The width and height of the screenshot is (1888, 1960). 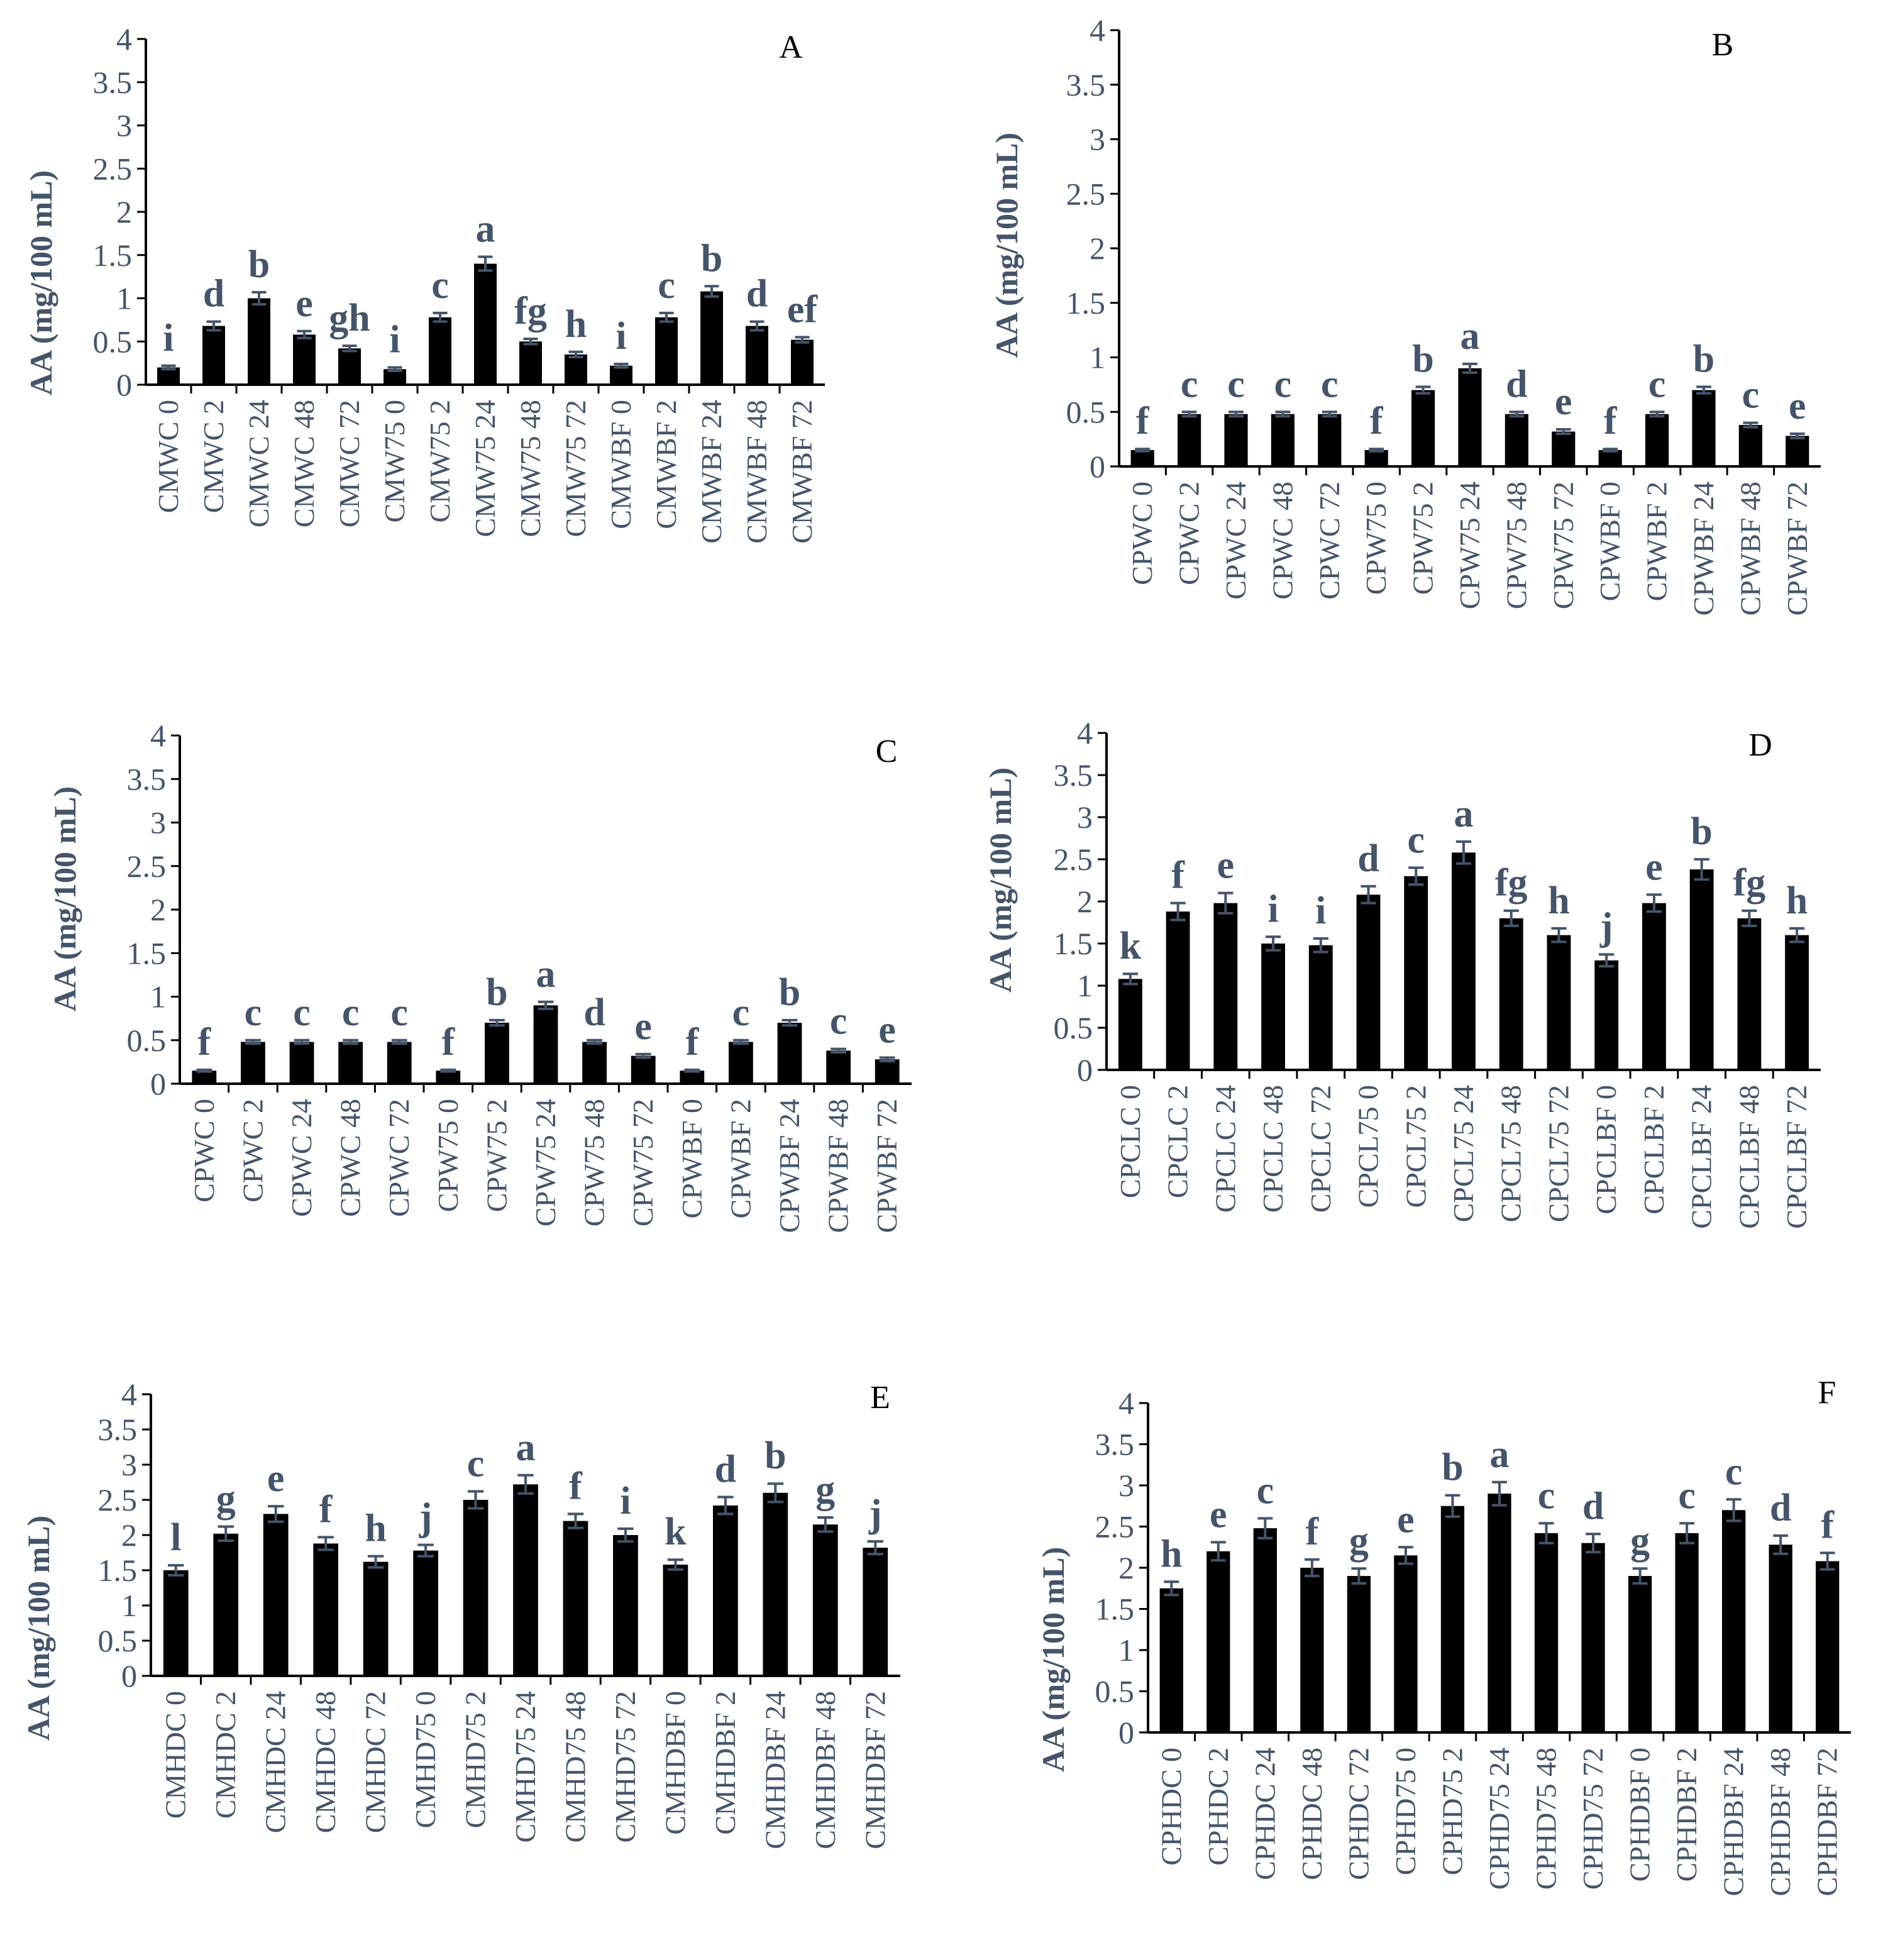 What do you see at coordinates (880, 1398) in the screenshot?
I see `panel-label: E` at bounding box center [880, 1398].